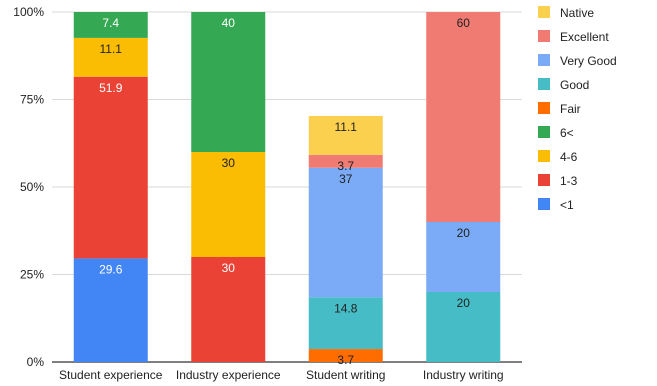 The height and width of the screenshot is (386, 657). Describe the element at coordinates (32, 275) in the screenshot. I see `y-tick-label: 25%` at that location.